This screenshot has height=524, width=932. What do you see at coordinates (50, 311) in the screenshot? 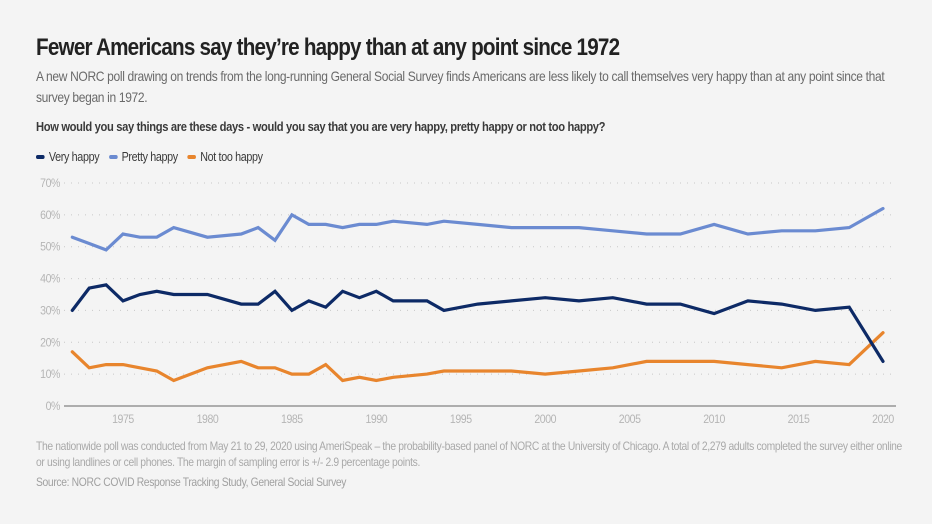
I see `y-tick-label: 30%` at bounding box center [50, 311].